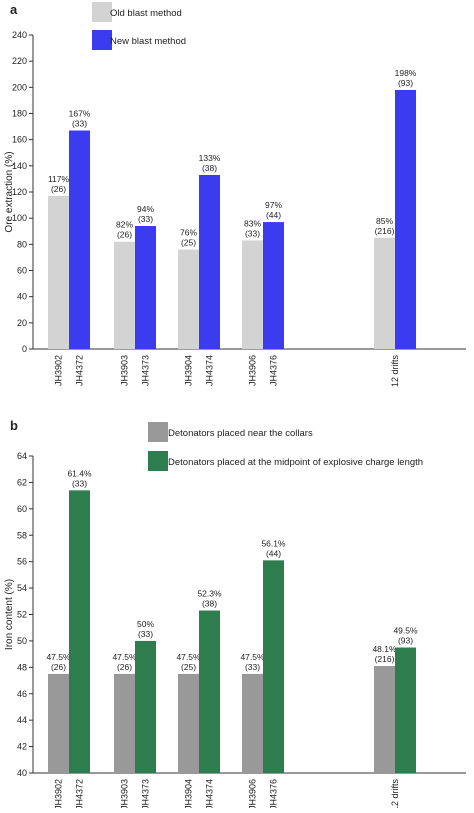 The width and height of the screenshot is (474, 813). Describe the element at coordinates (22, 323) in the screenshot. I see `y-tick-label: 20` at that location.